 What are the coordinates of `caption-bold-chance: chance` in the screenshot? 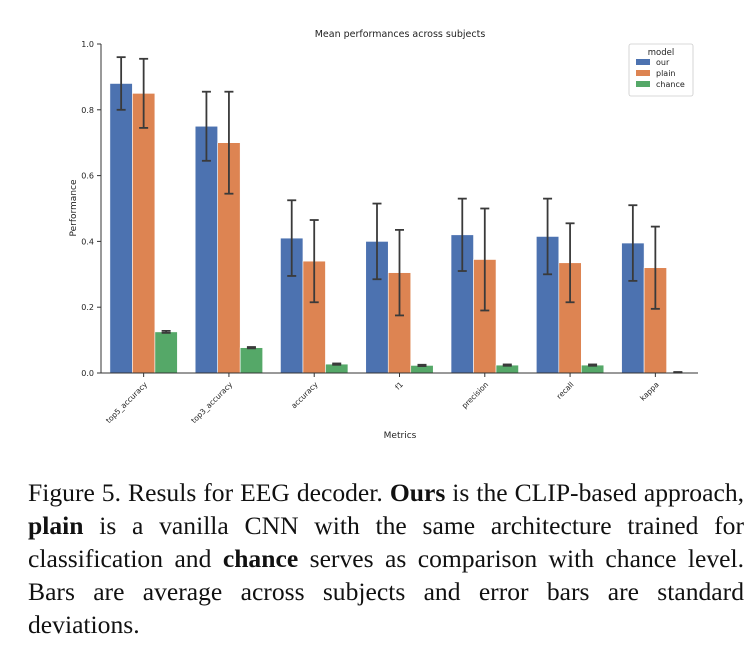 It's located at (260, 558).